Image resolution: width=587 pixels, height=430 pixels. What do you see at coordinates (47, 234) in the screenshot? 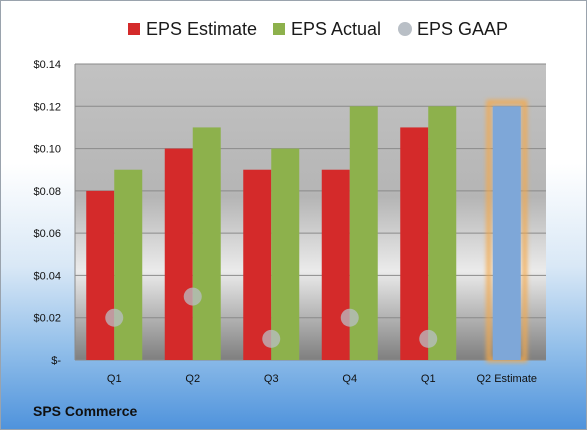
I see `y-tick-label: $0.06` at bounding box center [47, 234].